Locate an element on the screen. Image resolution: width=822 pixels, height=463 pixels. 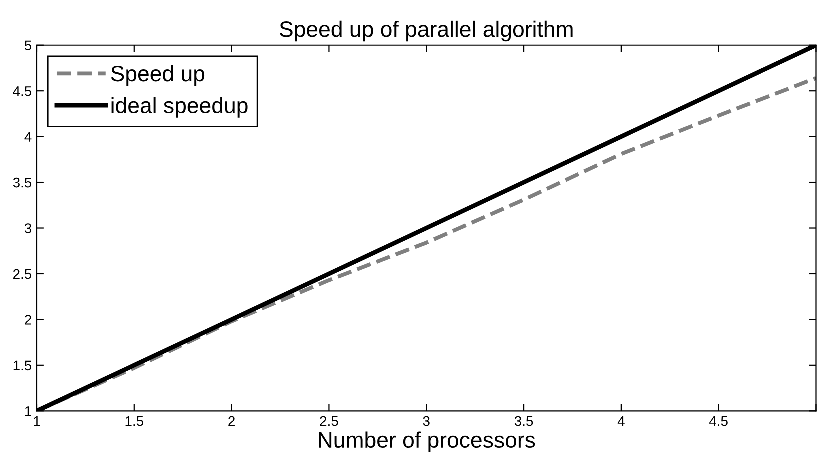
x-tick-label: 1.5 is located at coordinates (135, 421).